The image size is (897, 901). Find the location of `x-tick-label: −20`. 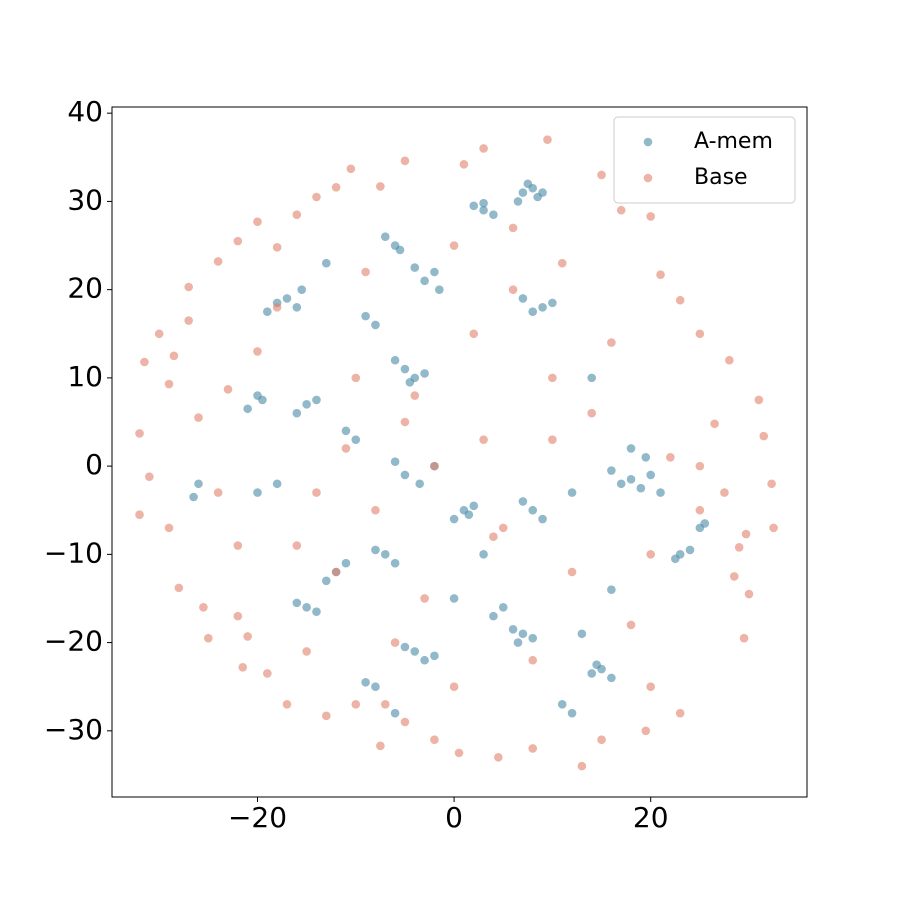

x-tick-label: −20 is located at coordinates (257, 817).